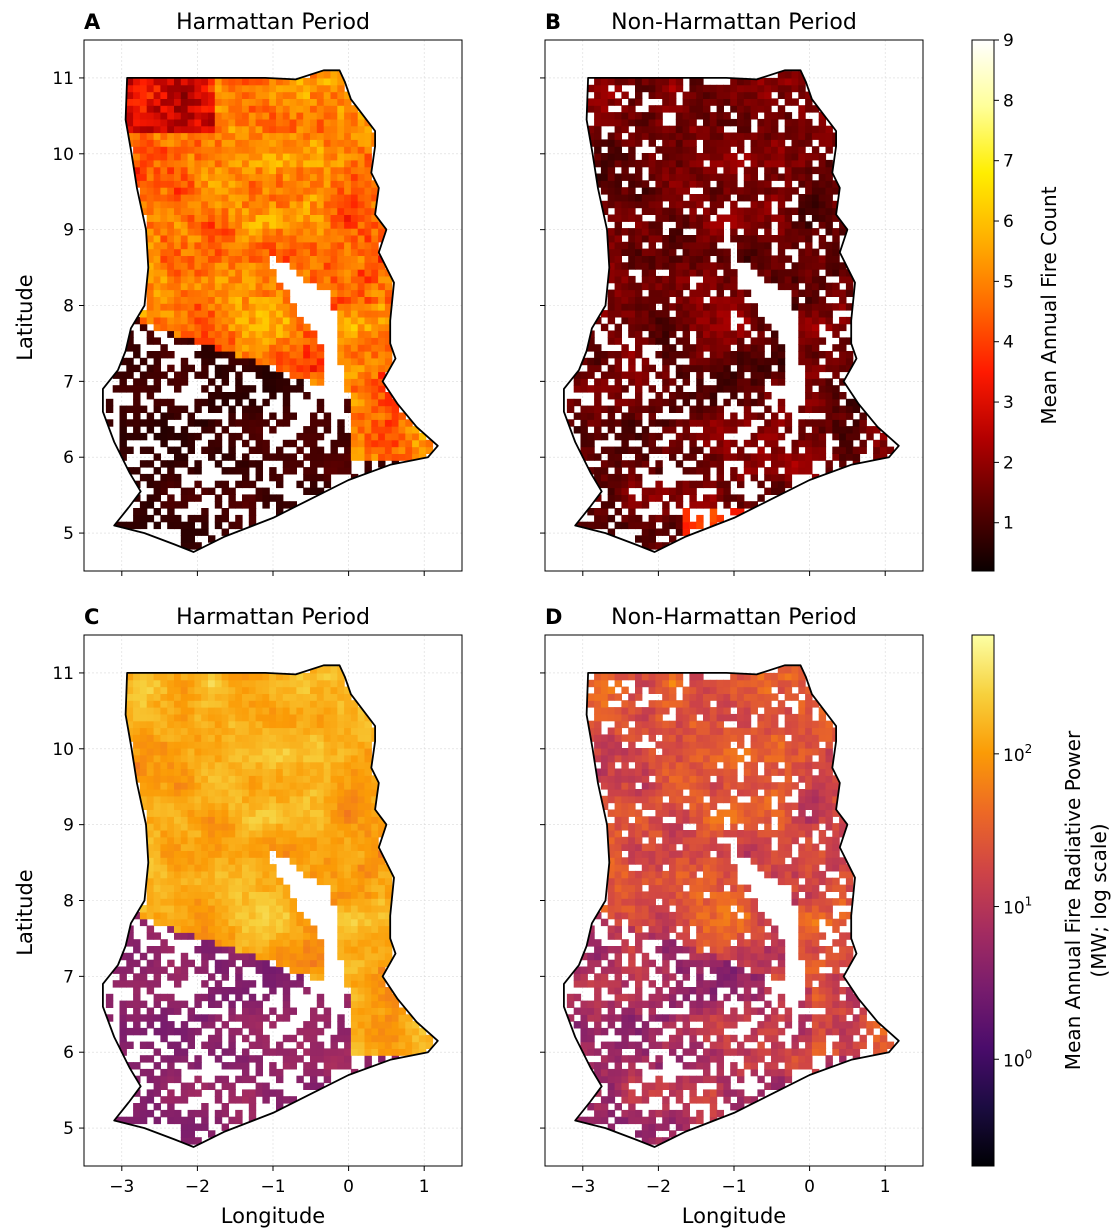 This screenshot has height=1232, width=1119. Describe the element at coordinates (1008, 403) in the screenshot. I see `colorbar-tick-label: 3` at that location.